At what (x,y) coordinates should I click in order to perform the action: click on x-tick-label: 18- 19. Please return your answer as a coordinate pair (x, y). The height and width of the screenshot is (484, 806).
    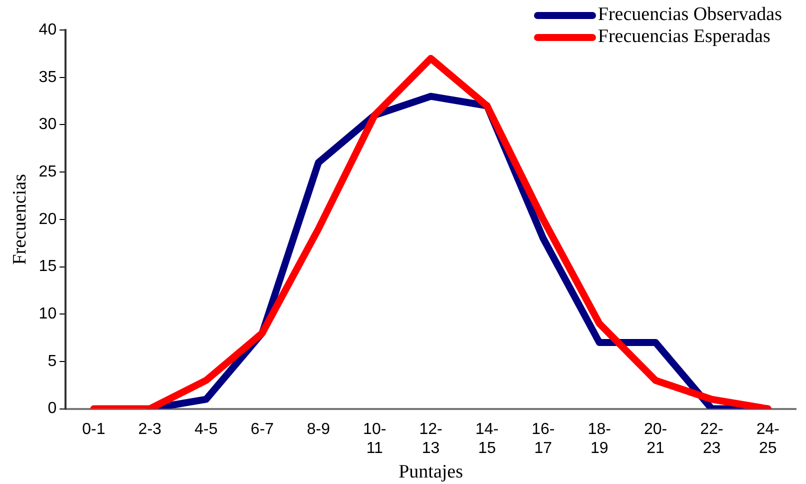
    Looking at the image, I should click on (599, 439).